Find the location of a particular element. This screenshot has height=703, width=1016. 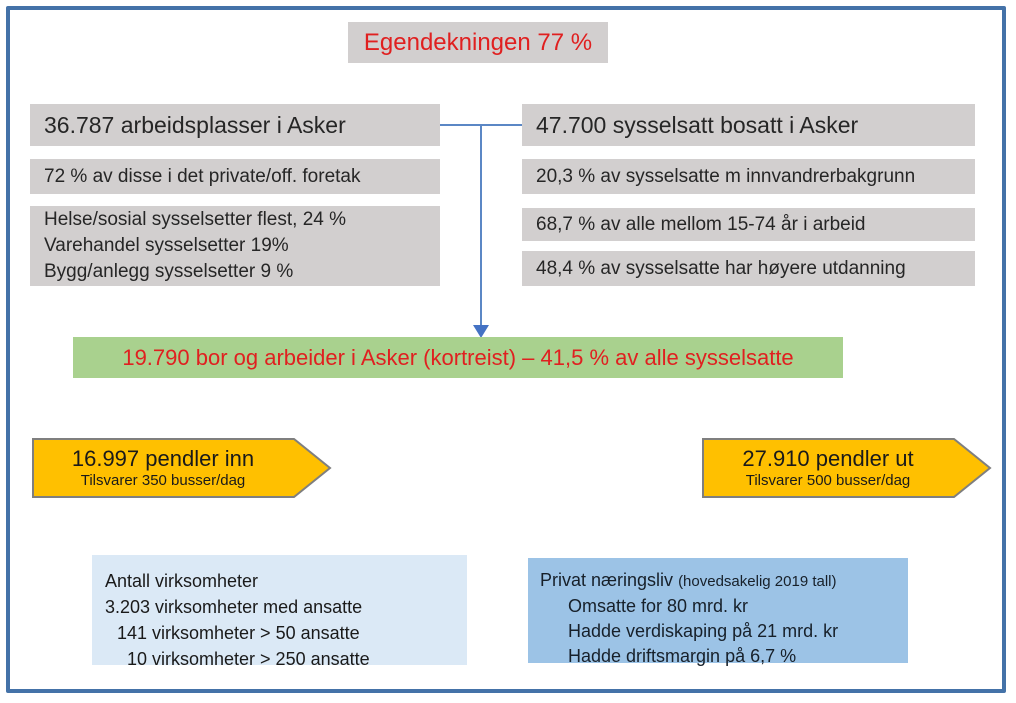

employment-rate-box: 68,7 % av alle mellom 15-74 år i arbeid is located at coordinates (748, 224).